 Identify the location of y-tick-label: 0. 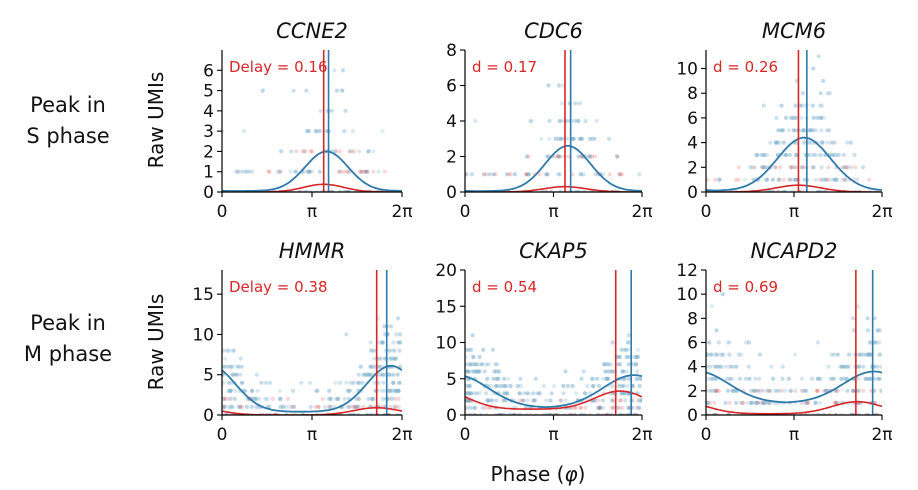
(451, 193).